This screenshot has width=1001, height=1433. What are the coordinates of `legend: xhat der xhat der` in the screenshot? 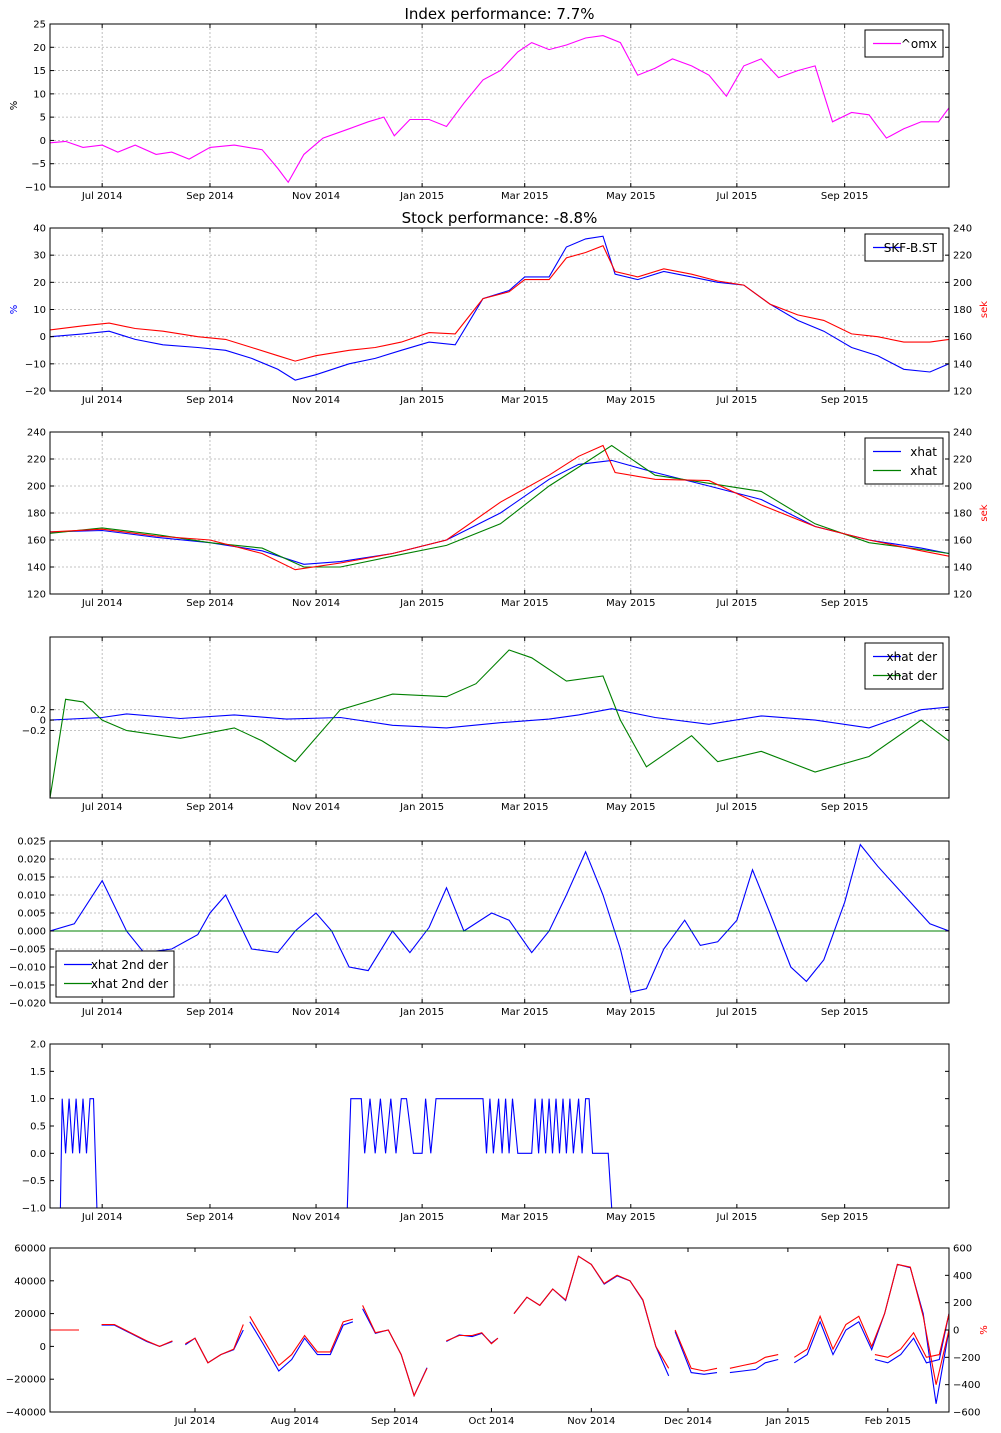 It's located at (904, 666).